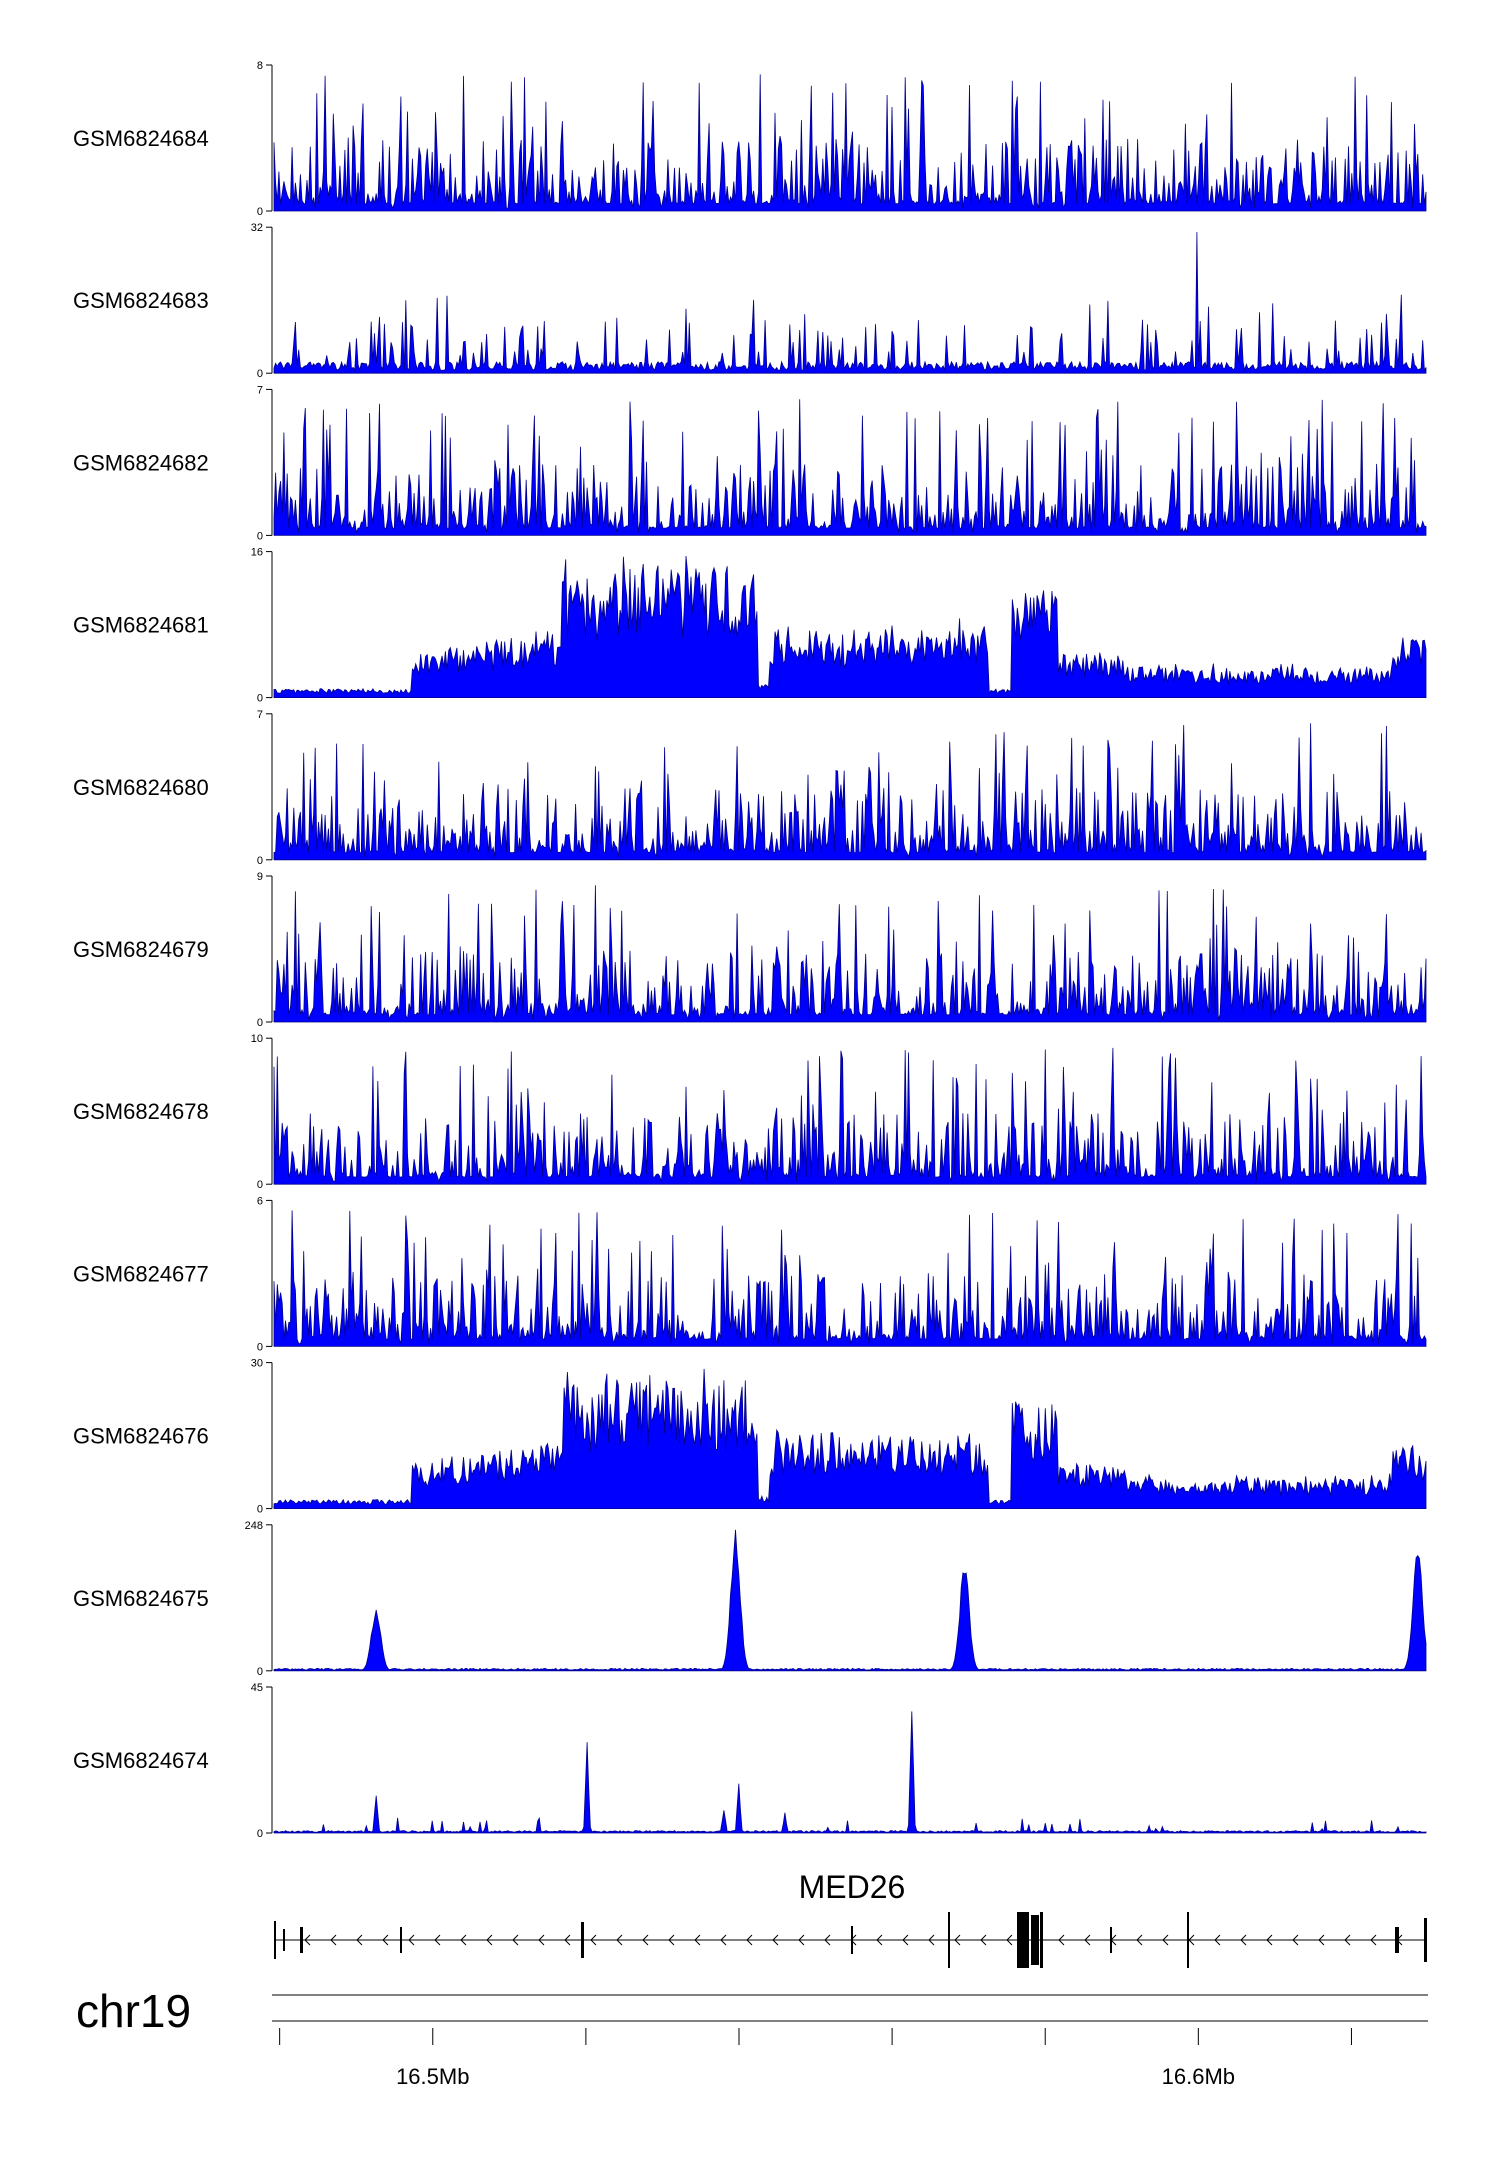 The image size is (1500, 2170). What do you see at coordinates (432, 2076) in the screenshot?
I see `x-axis-tick-label: 16.5Mb` at bounding box center [432, 2076].